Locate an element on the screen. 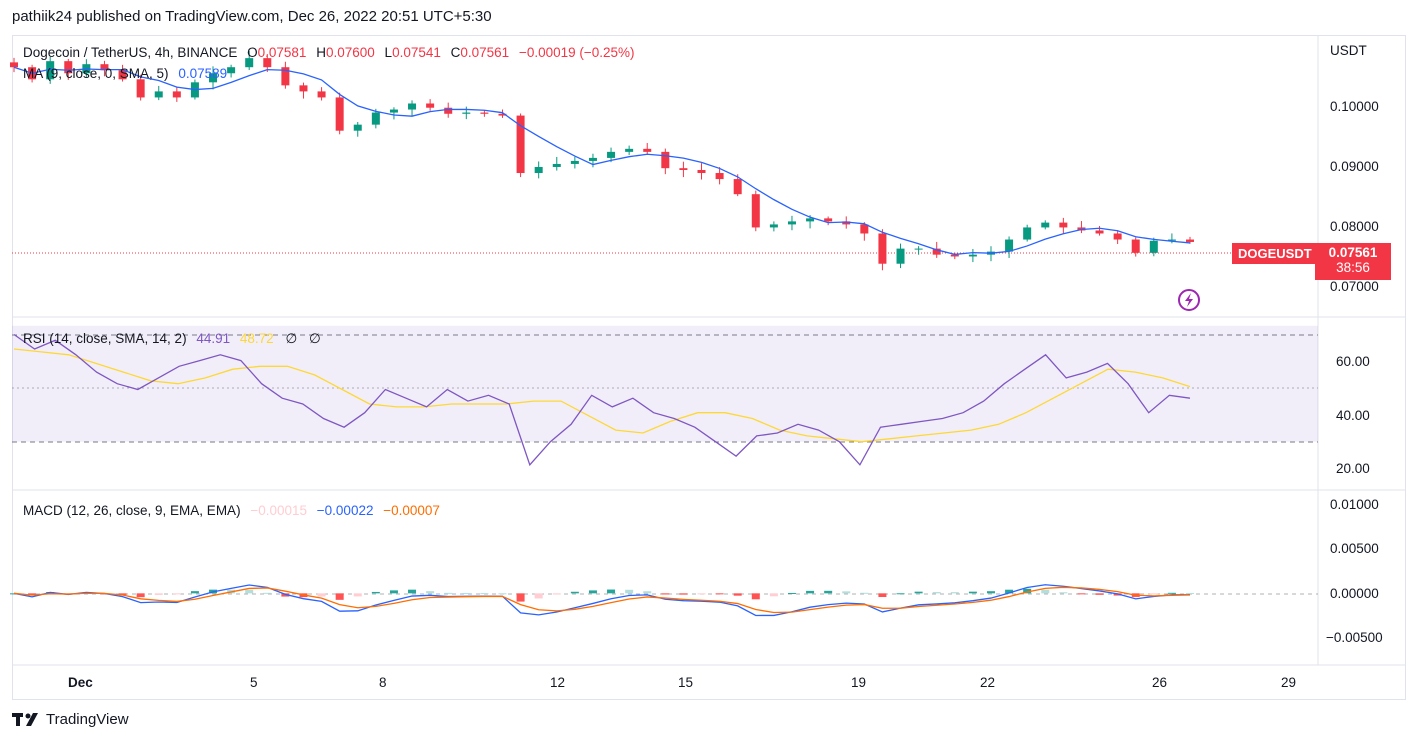 This screenshot has width=1418, height=743. rsi-line is located at coordinates (602, 400).